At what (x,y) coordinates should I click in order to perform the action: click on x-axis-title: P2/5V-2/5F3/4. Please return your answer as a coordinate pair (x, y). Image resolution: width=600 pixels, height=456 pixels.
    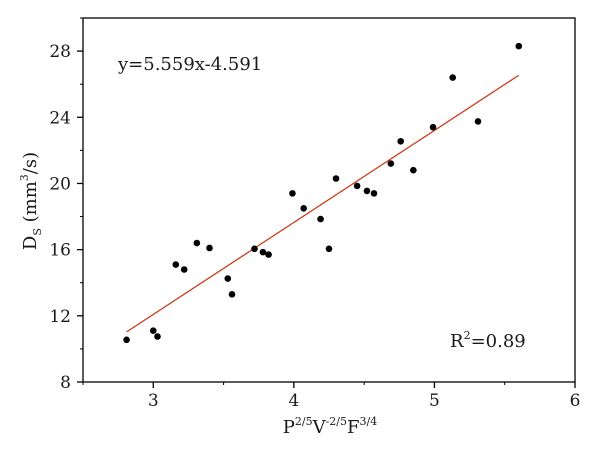
    Looking at the image, I should click on (330, 426).